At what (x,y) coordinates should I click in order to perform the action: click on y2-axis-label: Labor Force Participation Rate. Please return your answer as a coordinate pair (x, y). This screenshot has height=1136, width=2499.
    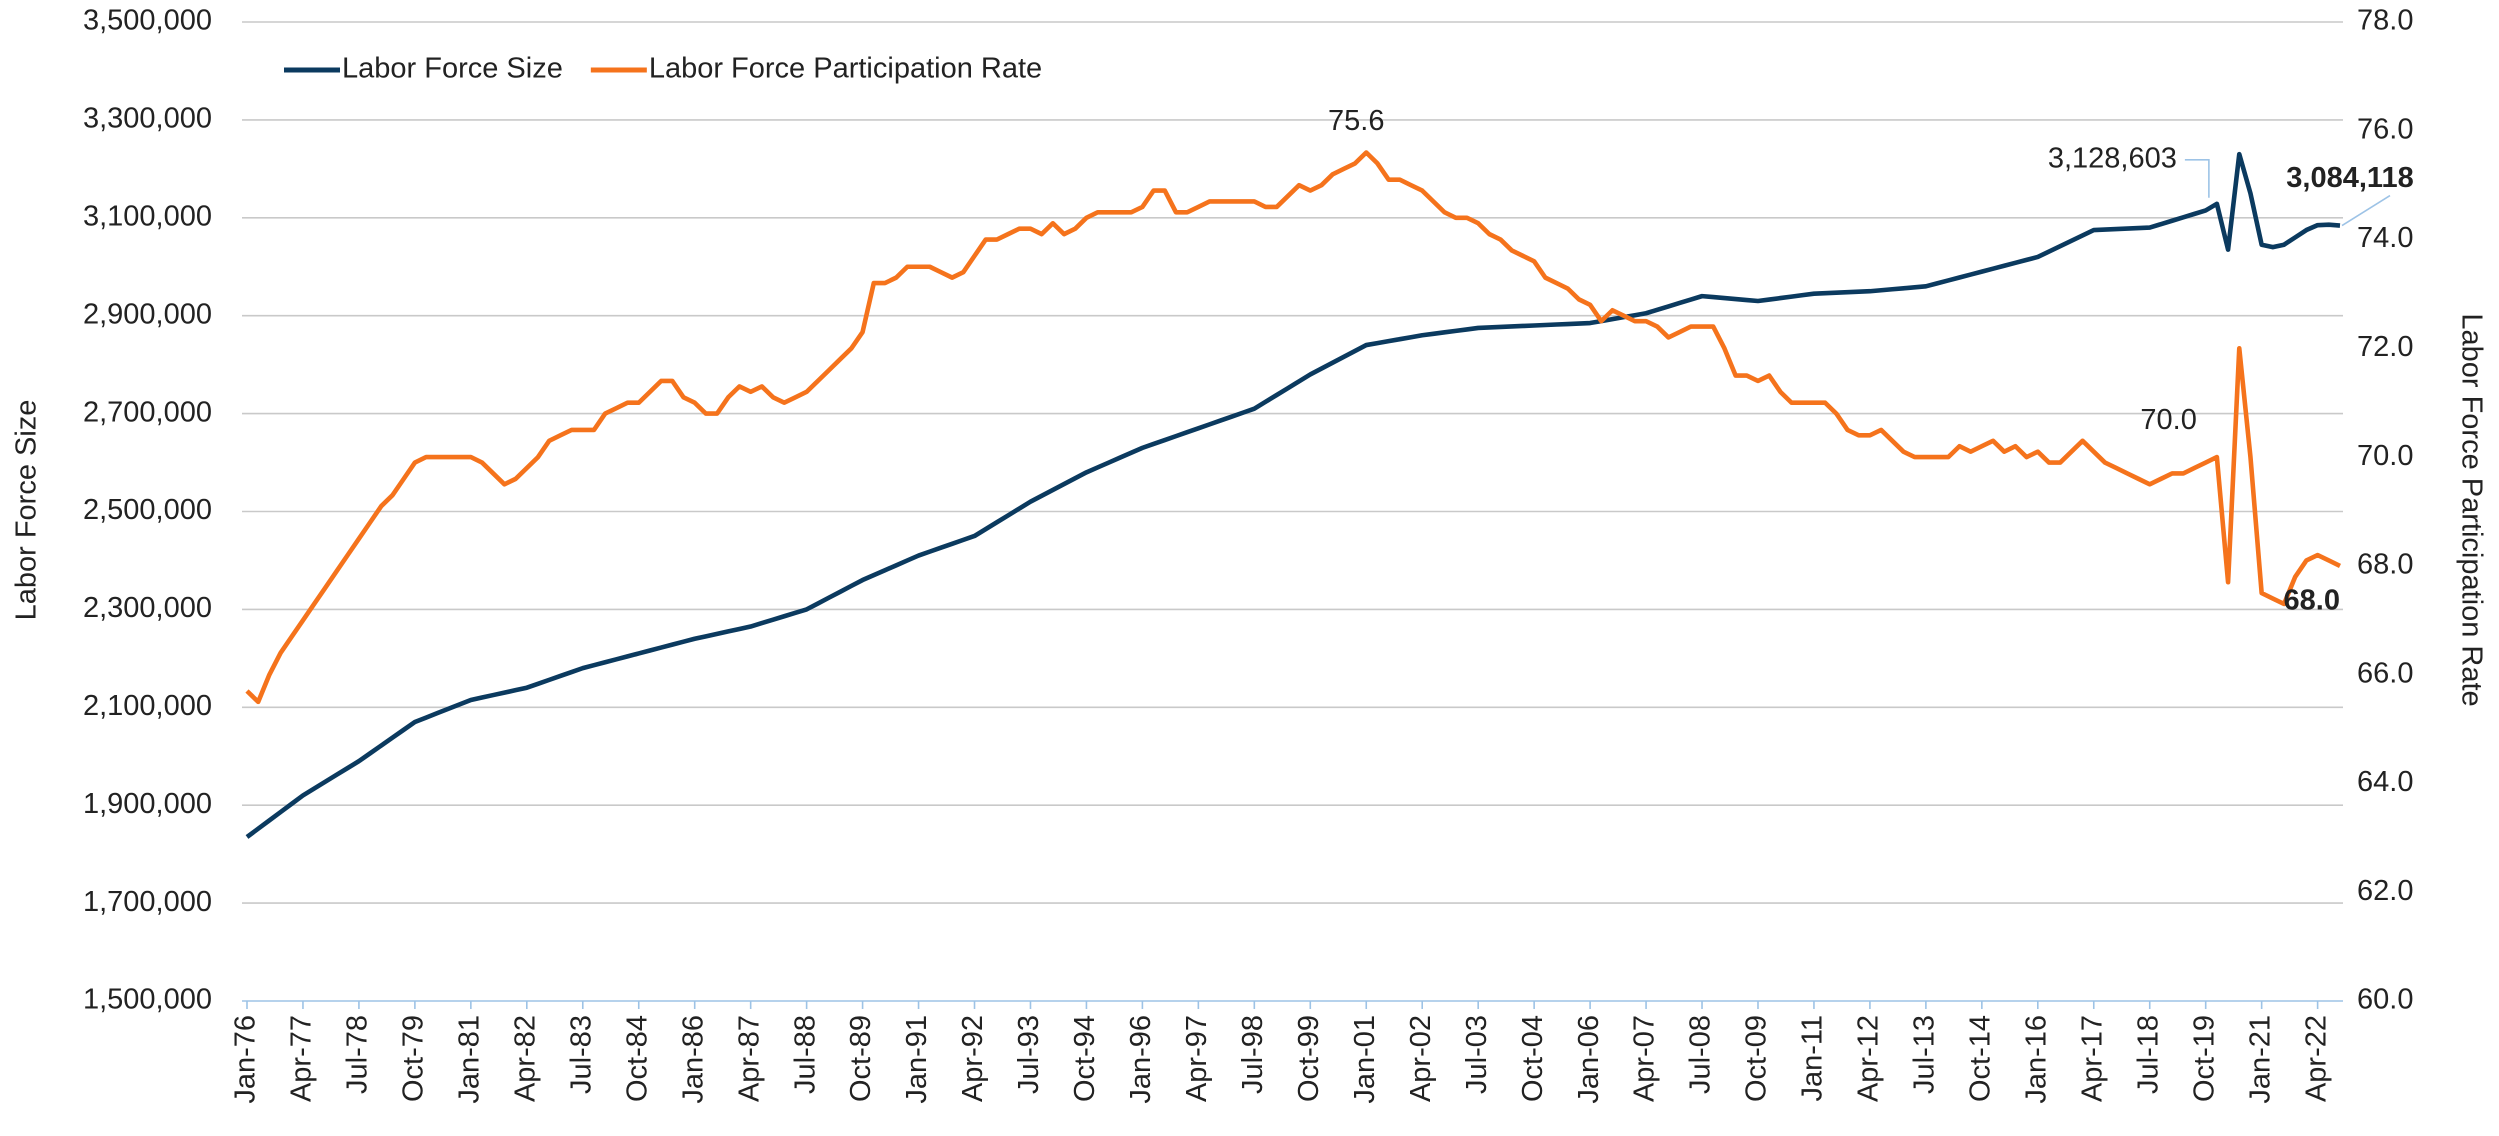
    Looking at the image, I should click on (2471, 509).